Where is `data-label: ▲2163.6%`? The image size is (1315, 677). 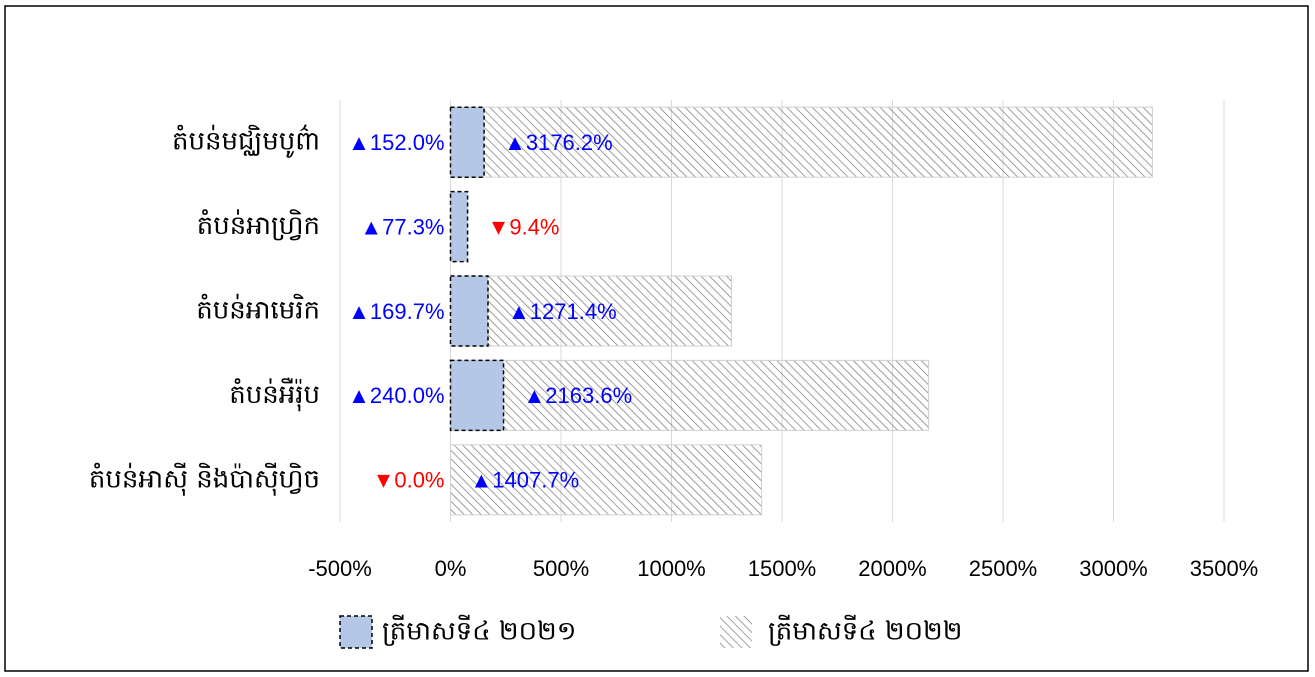
data-label: ▲2163.6% is located at coordinates (578, 395).